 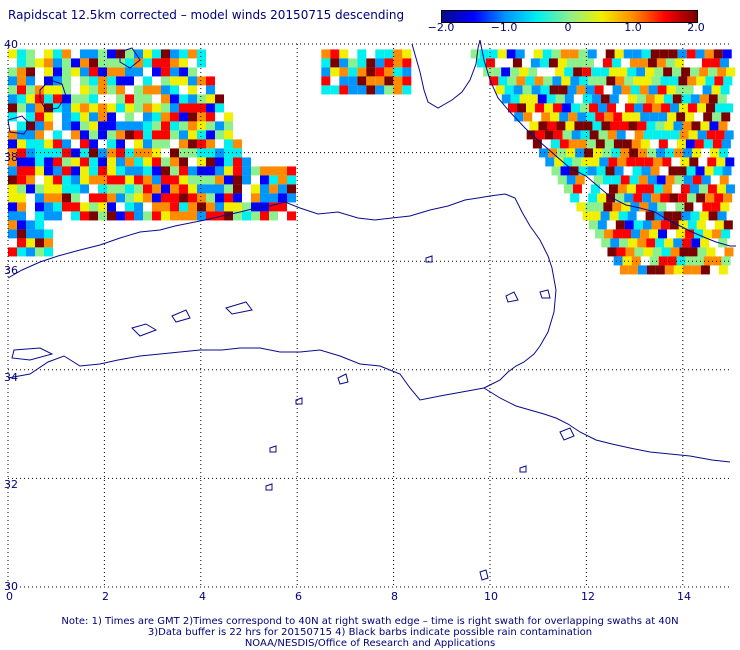 What do you see at coordinates (568, 27) in the screenshot?
I see `colorbar-tick: 0` at bounding box center [568, 27].